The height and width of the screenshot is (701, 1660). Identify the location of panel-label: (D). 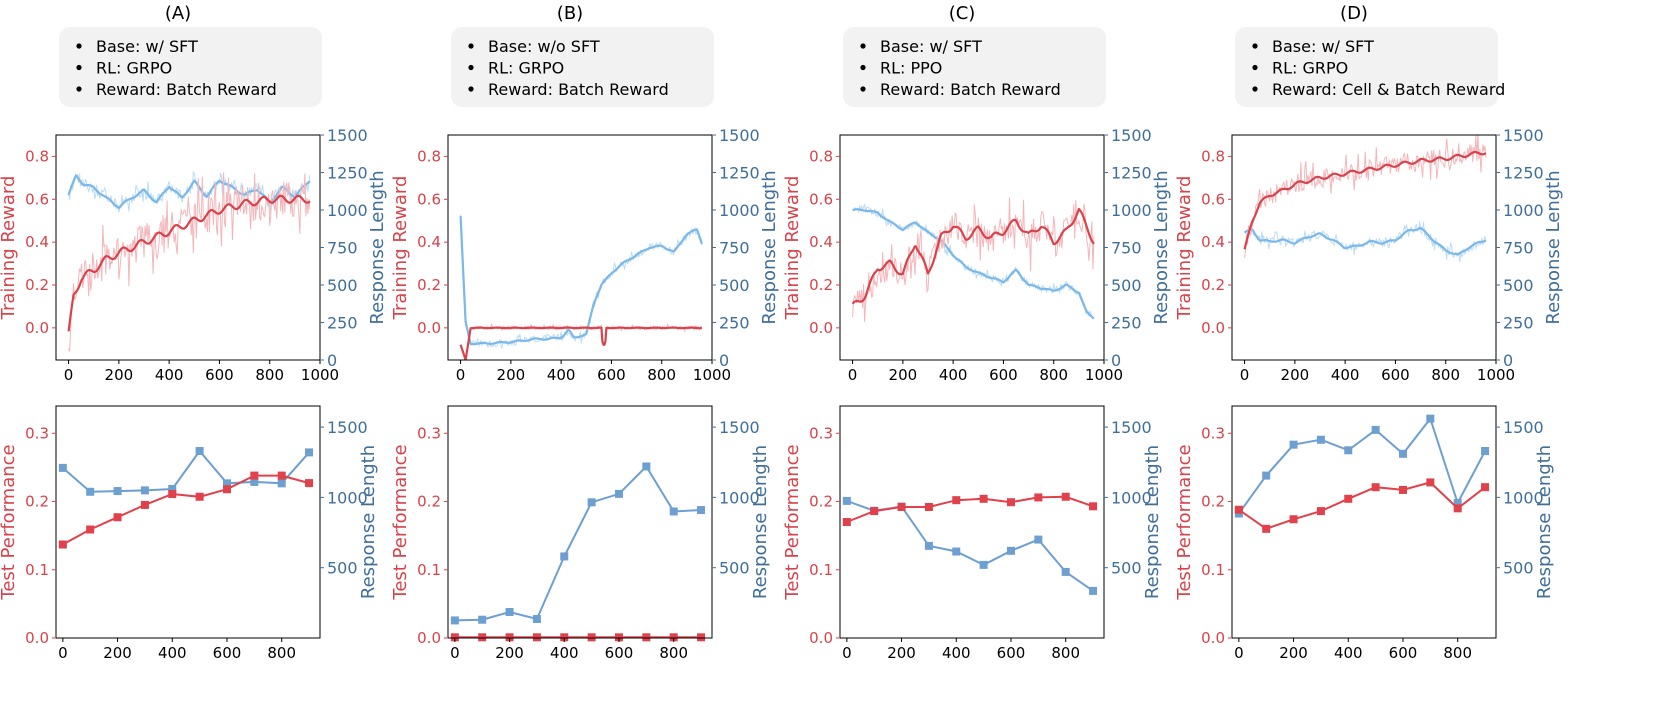
(1354, 13).